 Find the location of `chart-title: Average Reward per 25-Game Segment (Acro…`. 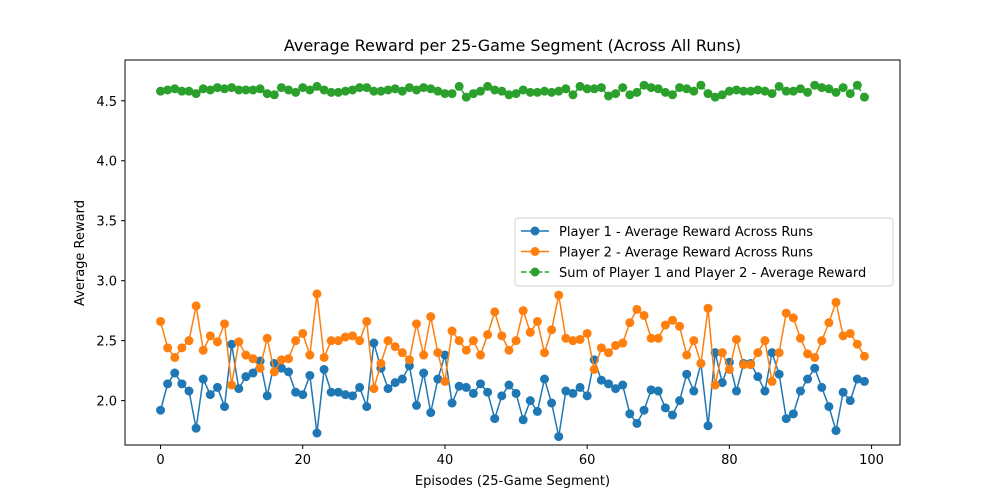

chart-title: Average Reward per 25-Game Segment (Acro… is located at coordinates (512, 45).